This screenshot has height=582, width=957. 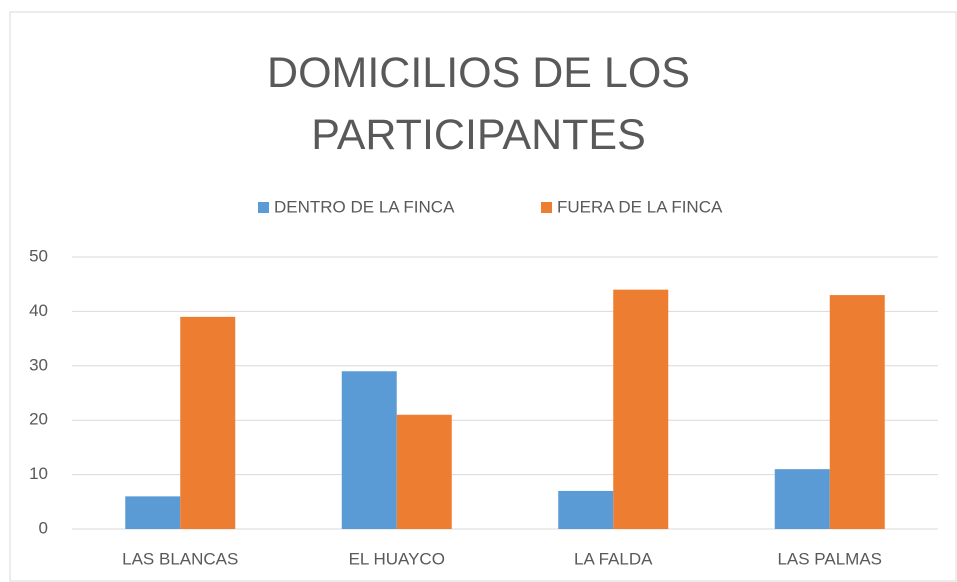 I want to click on x-tick-label: LA FALDA, so click(x=613, y=558).